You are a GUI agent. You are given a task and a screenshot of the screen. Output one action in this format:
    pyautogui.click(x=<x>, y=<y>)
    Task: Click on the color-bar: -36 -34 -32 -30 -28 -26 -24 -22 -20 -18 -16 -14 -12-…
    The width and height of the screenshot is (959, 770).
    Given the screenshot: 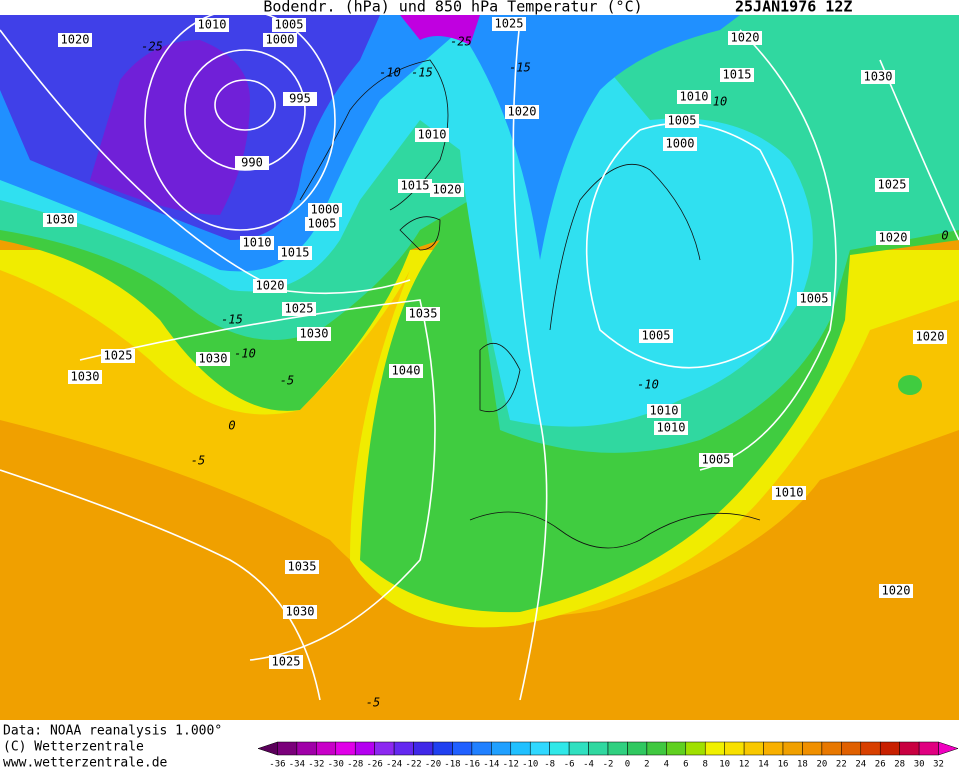 What is the action you would take?
    pyautogui.click(x=608, y=755)
    